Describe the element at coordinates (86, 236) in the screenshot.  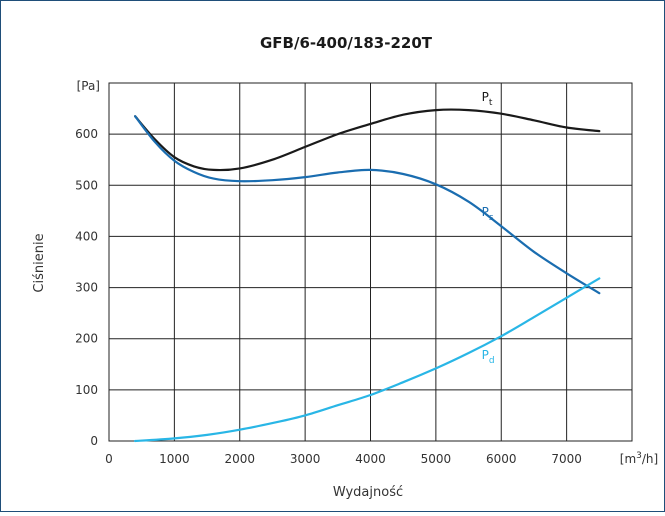
I see `y-tick-label: 400` at that location.